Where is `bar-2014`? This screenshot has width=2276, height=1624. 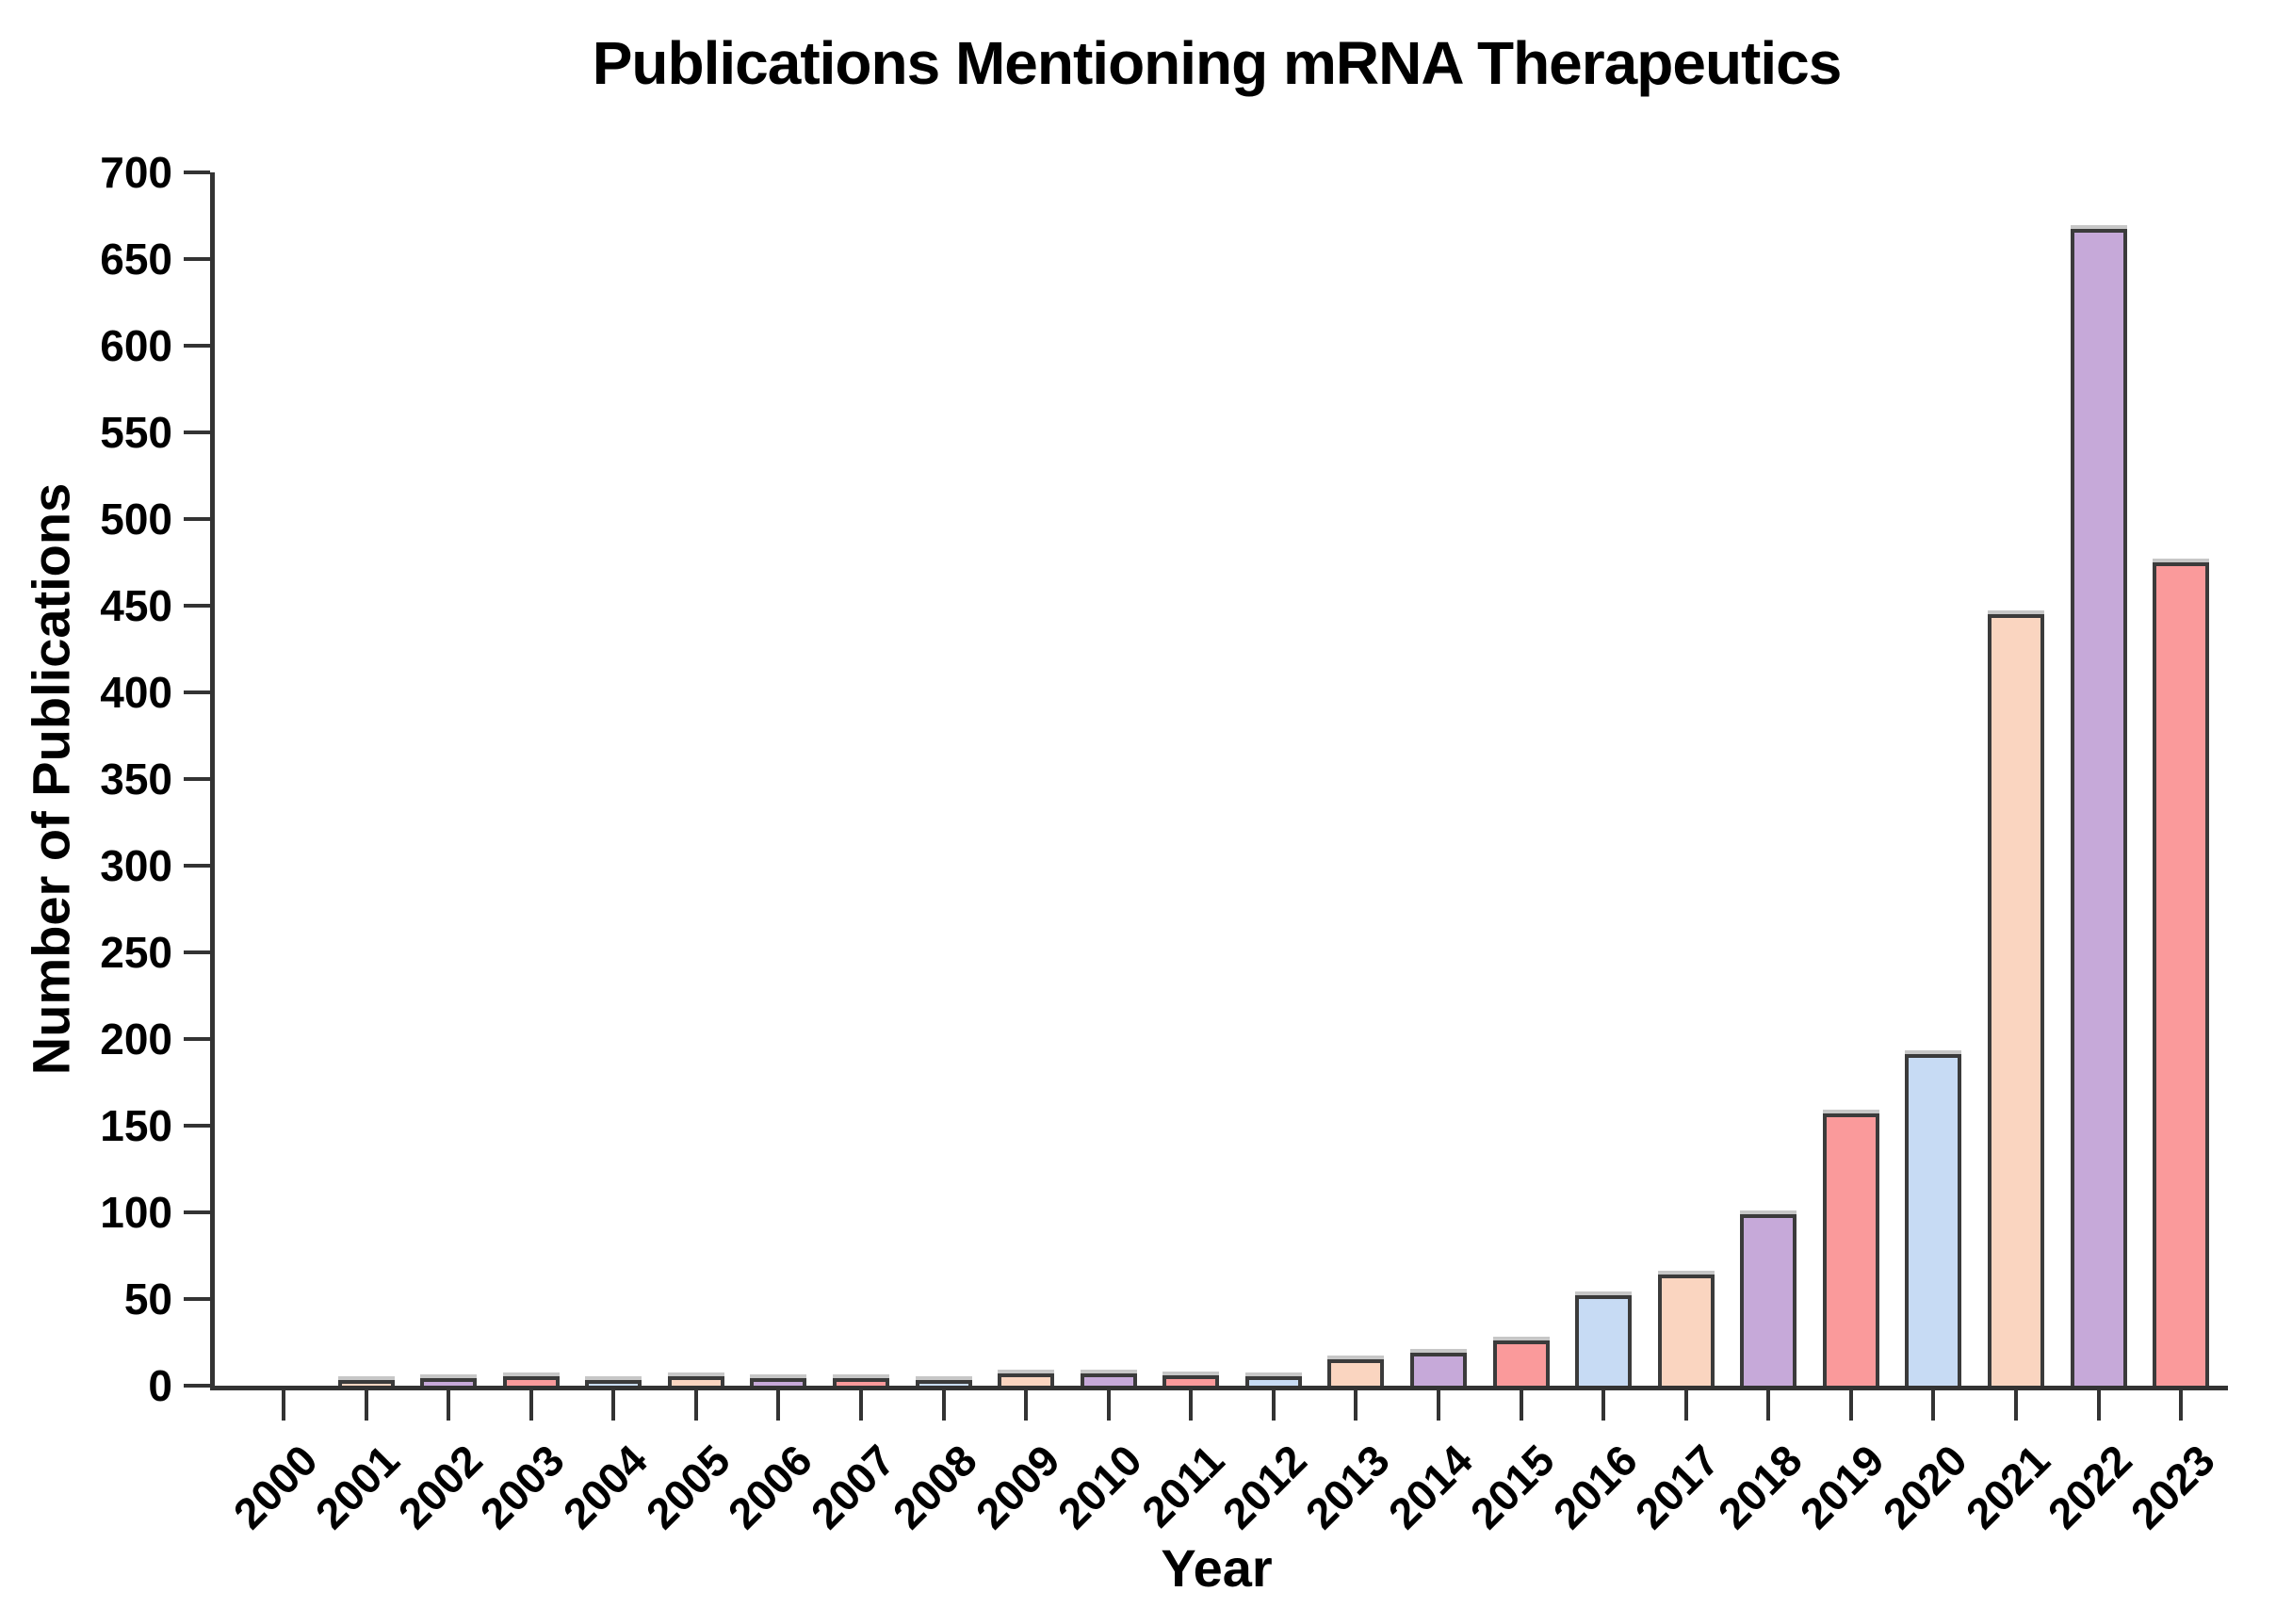
bar-2014 is located at coordinates (1438, 1369).